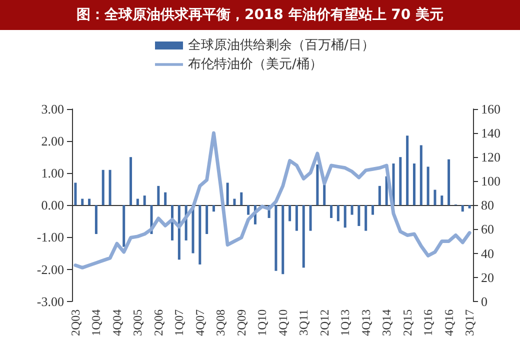 Image resolution: width=520 pixels, height=339 pixels. I want to click on y2-tick-label: 80, so click(487, 205).